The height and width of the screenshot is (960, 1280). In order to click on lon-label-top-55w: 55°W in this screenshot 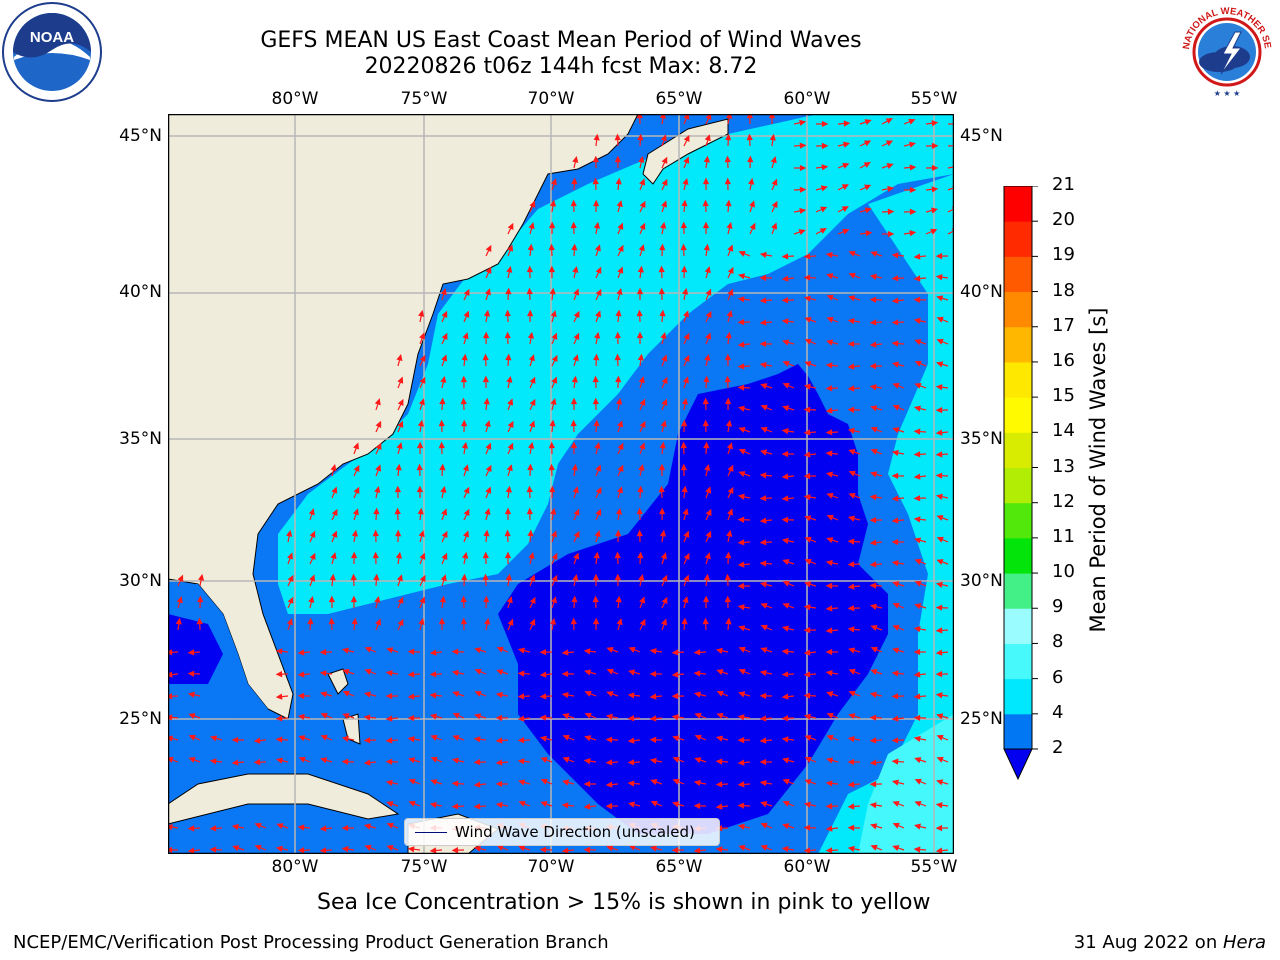, I will do `click(934, 99)`.